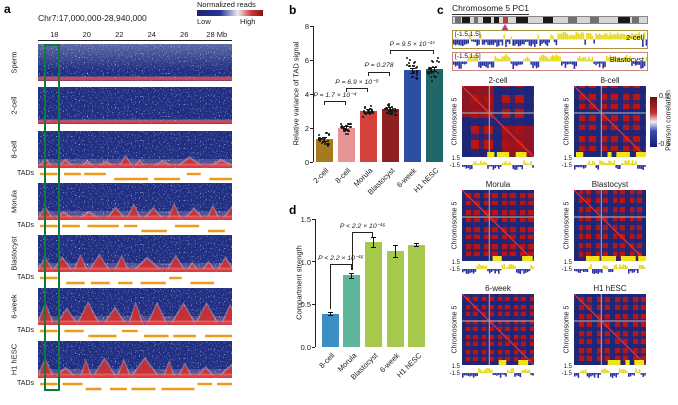 The width and height of the screenshot is (678, 405). What do you see at coordinates (664, 96) in the screenshot?
I see `pearson-colorbar-max: 0.5` at bounding box center [664, 96].